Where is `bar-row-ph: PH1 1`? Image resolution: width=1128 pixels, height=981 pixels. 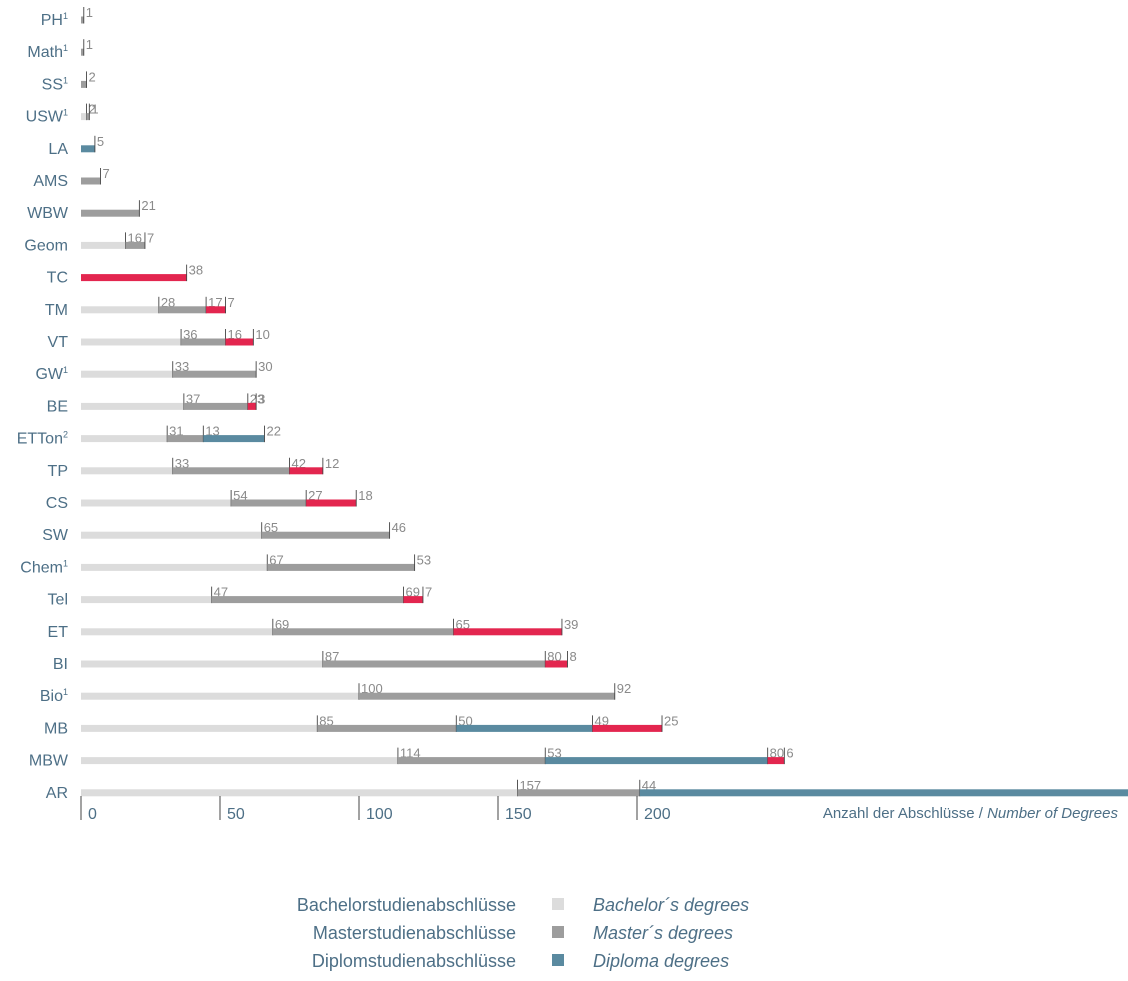
bar-row-ph: PH1 1 is located at coordinates (67, 17).